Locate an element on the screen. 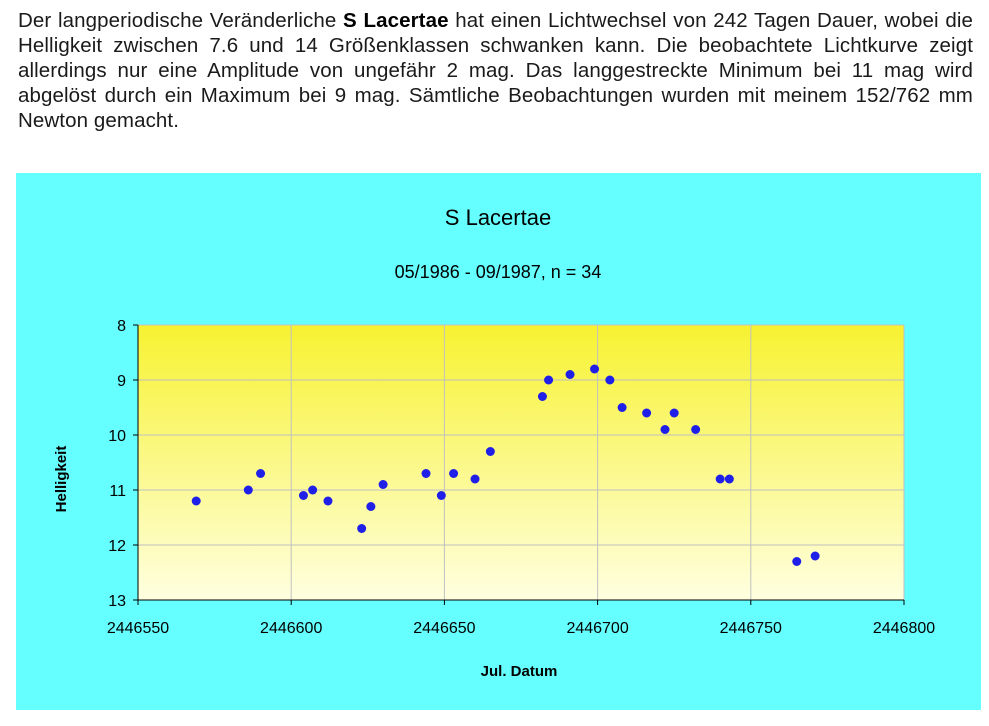 Image resolution: width=989 pixels, height=726 pixels. x-tick-label: 2446600 is located at coordinates (291, 628).